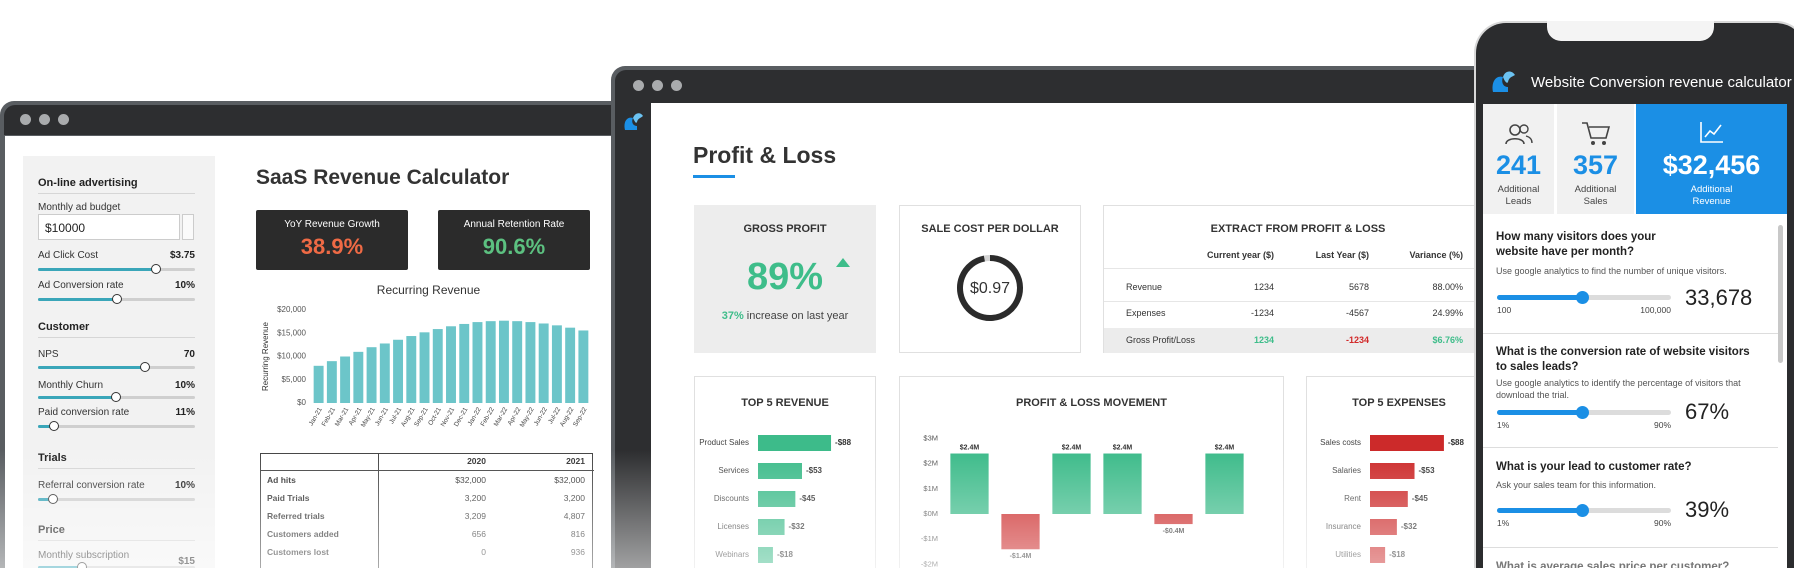 Image resolution: width=1794 pixels, height=568 pixels. Describe the element at coordinates (51, 530) in the screenshot. I see `section-heading: Price` at that location.